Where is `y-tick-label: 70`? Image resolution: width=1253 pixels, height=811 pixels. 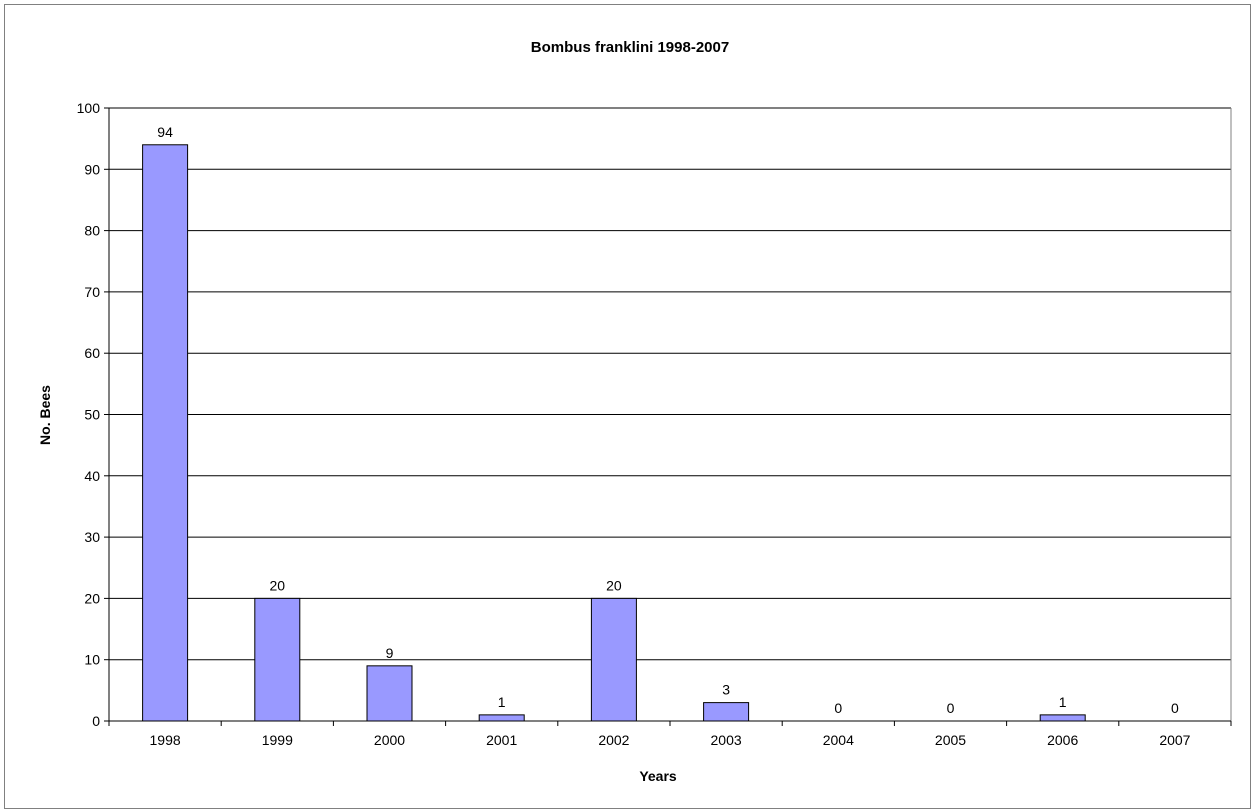
y-tick-label: 70 is located at coordinates (92, 292).